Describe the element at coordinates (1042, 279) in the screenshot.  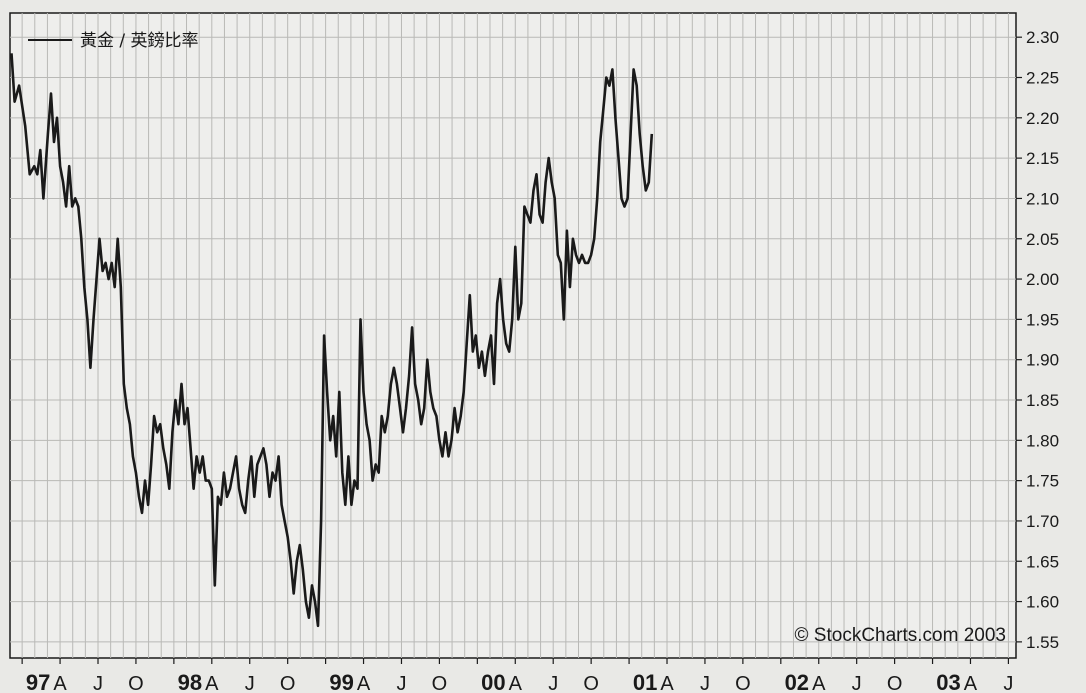
I see `y-tick-label: 2.00` at that location.